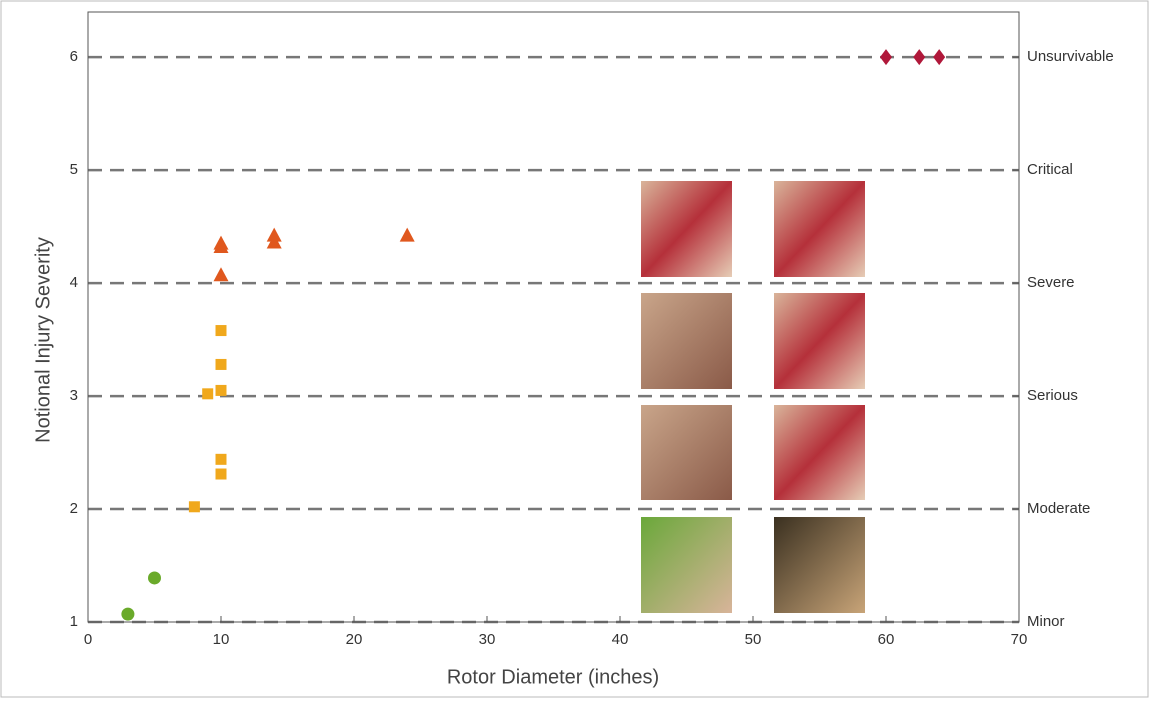 The width and height of the screenshot is (1149, 703). Describe the element at coordinates (74, 621) in the screenshot. I see `y-tick-label: 1` at that location.